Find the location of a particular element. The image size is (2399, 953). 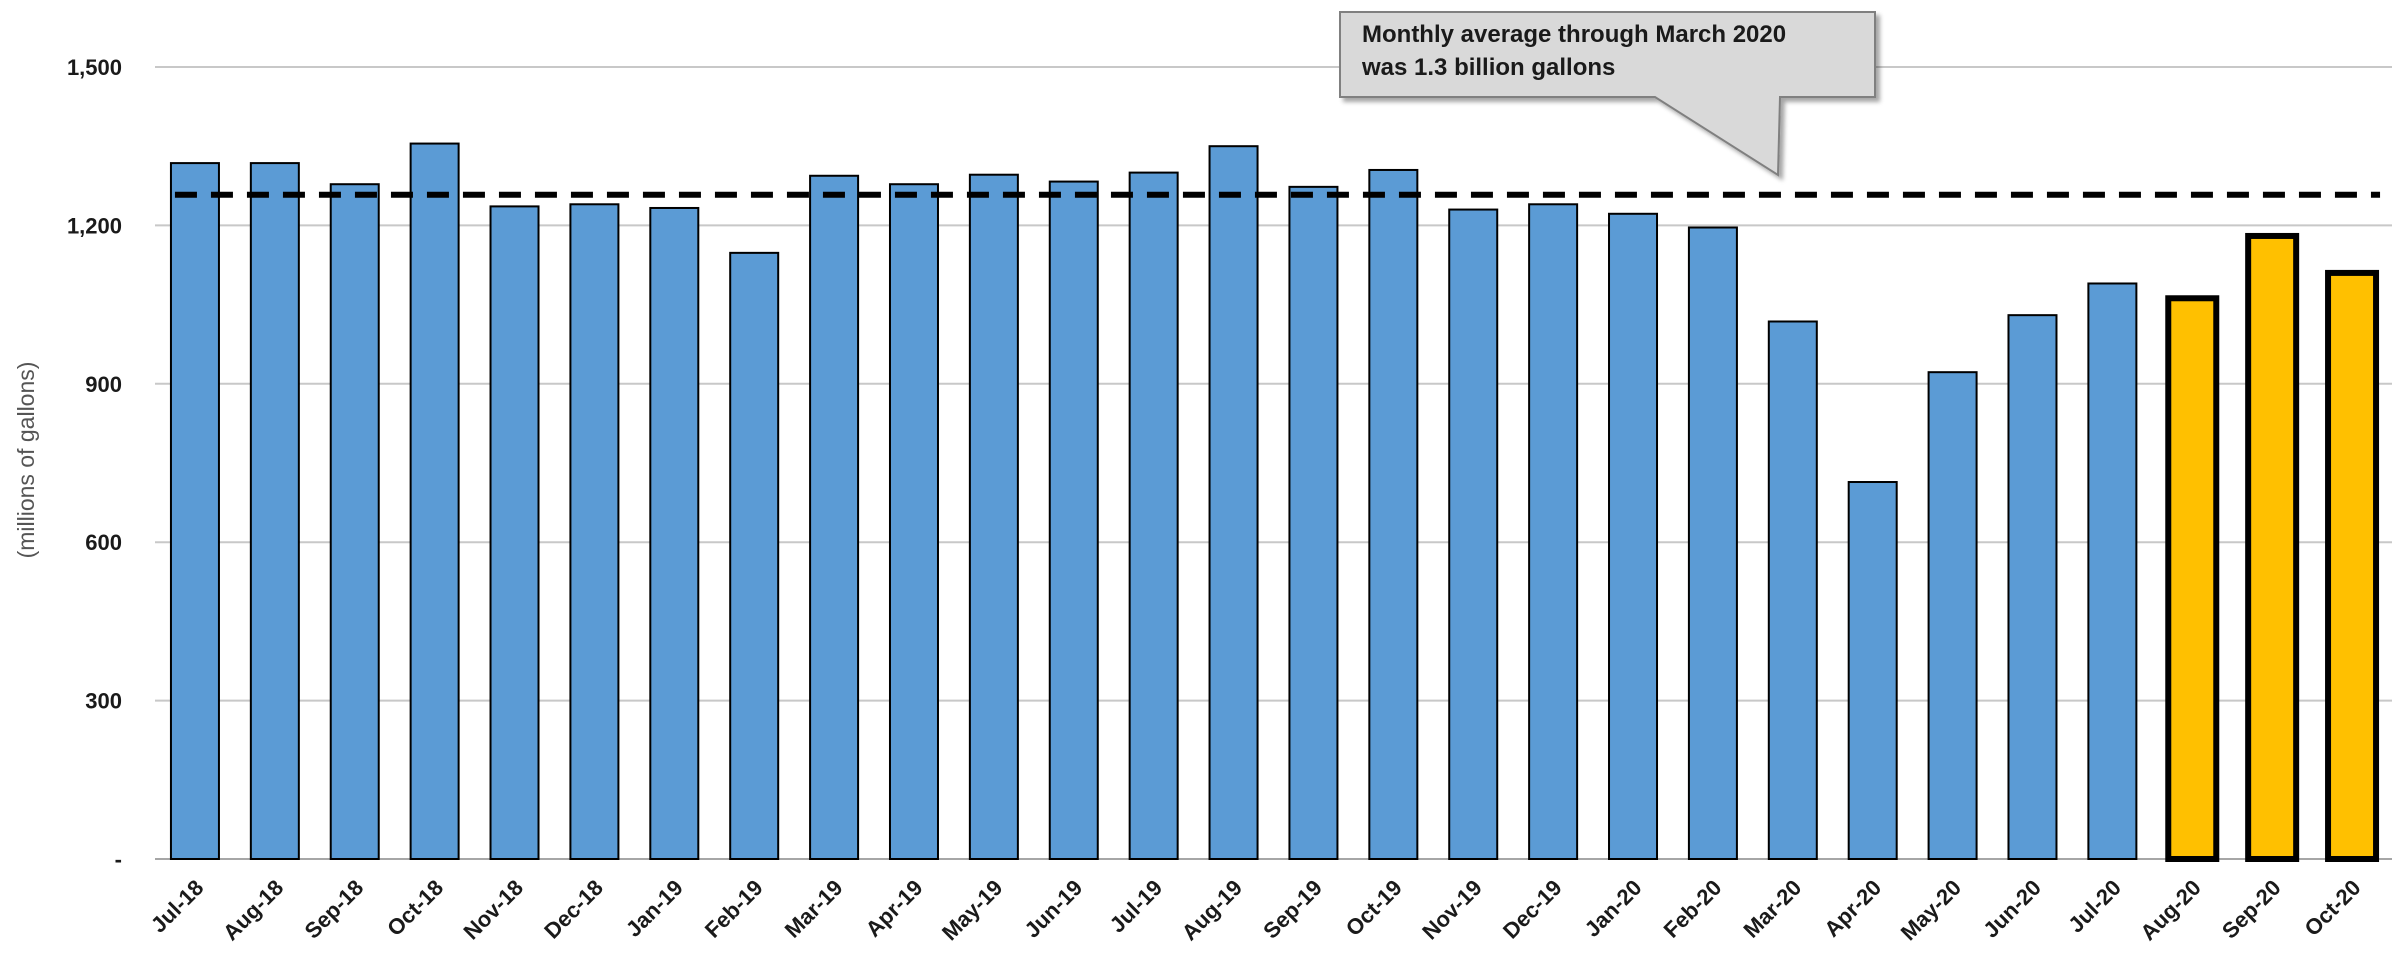

x-tick-label: Jul-18 is located at coordinates (177, 906).